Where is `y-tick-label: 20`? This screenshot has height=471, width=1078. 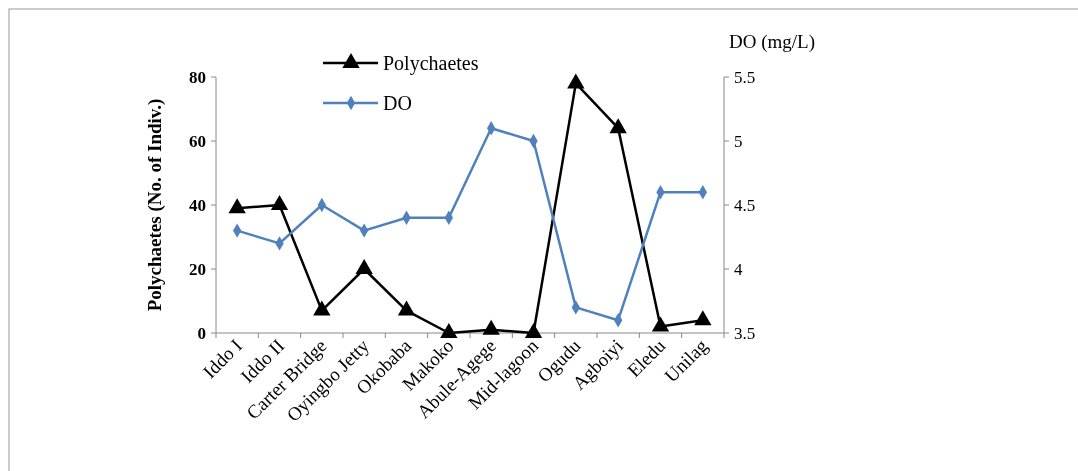 y-tick-label: 20 is located at coordinates (197, 269).